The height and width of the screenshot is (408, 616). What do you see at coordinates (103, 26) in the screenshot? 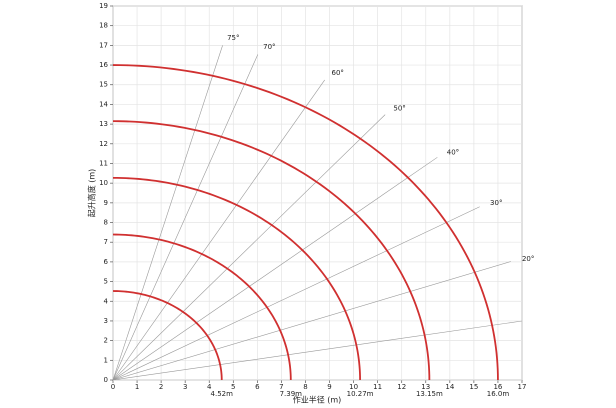
I see `y-tick-label: 18` at bounding box center [103, 26].